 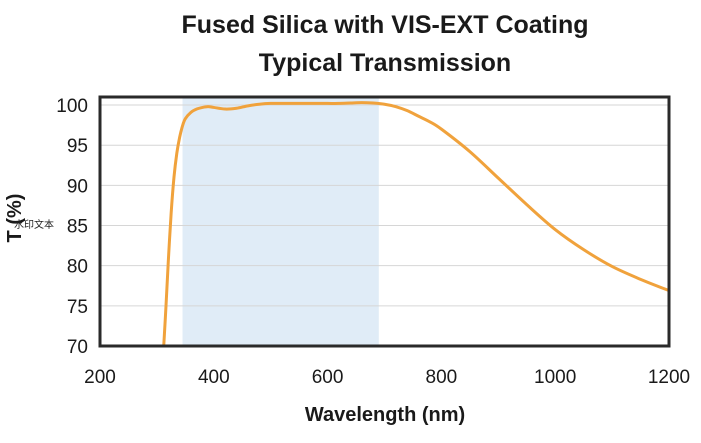 I want to click on x-axis-label: Wavelength (nm), so click(x=385, y=415).